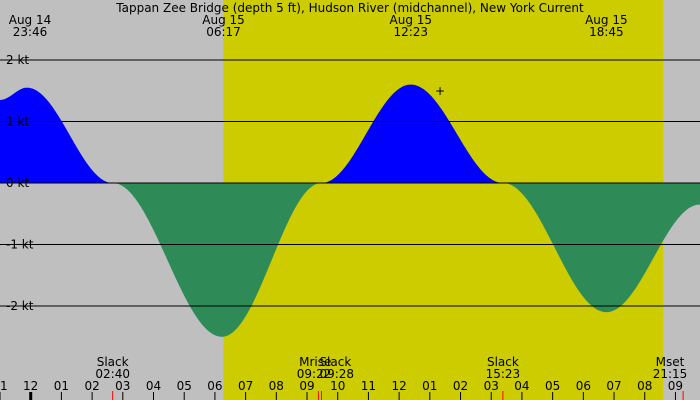  What do you see at coordinates (606, 32) in the screenshot?
I see `top-event-time: 18:45` at bounding box center [606, 32].